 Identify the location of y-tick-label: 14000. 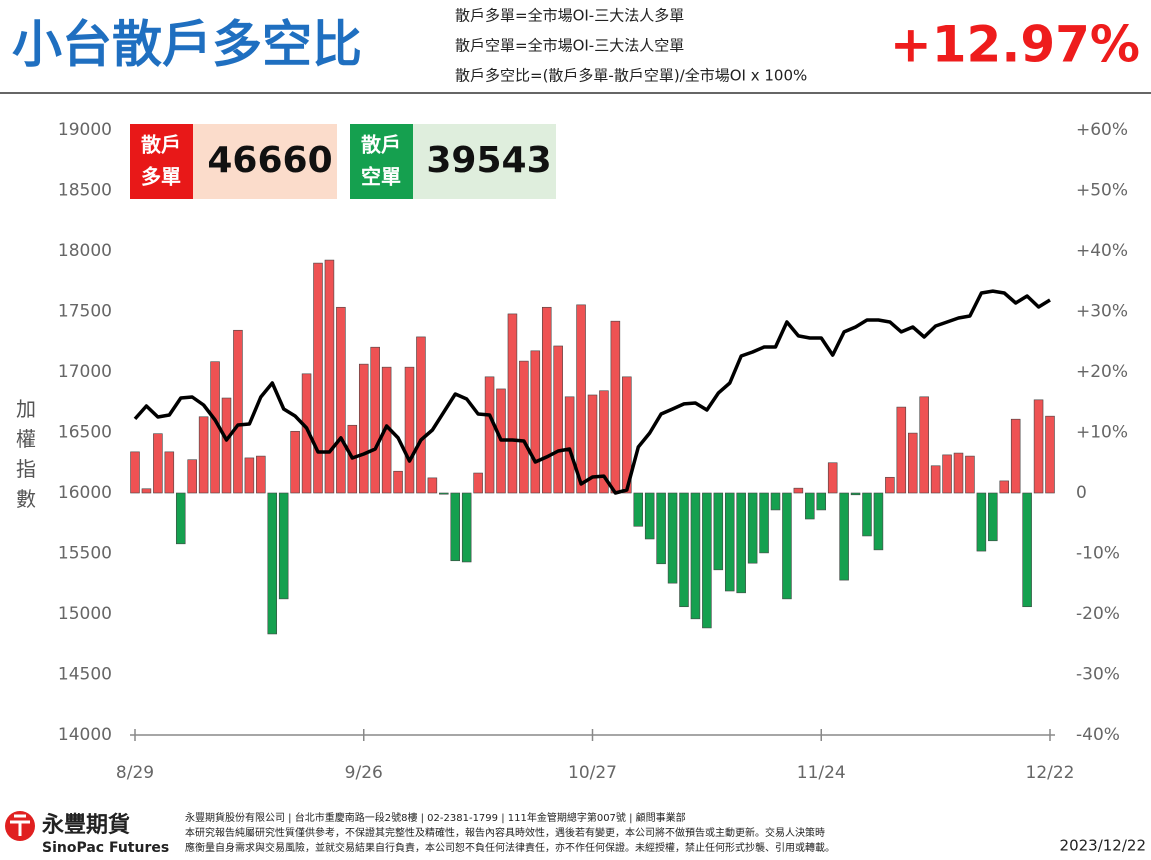
(85, 735).